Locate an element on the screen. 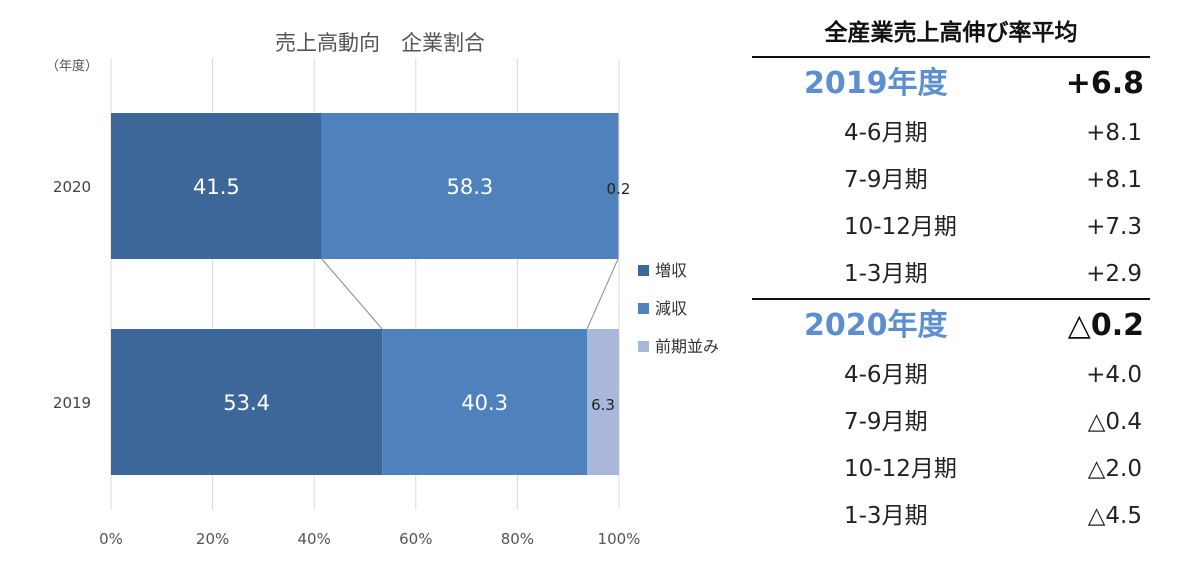  x-tick-label: 80% is located at coordinates (517, 539).